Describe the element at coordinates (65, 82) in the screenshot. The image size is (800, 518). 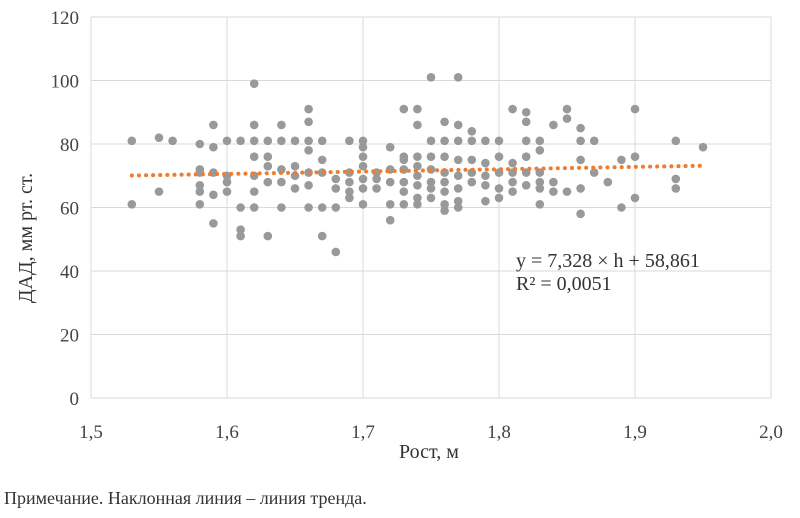
I see `y-tick-label: 100` at that location.